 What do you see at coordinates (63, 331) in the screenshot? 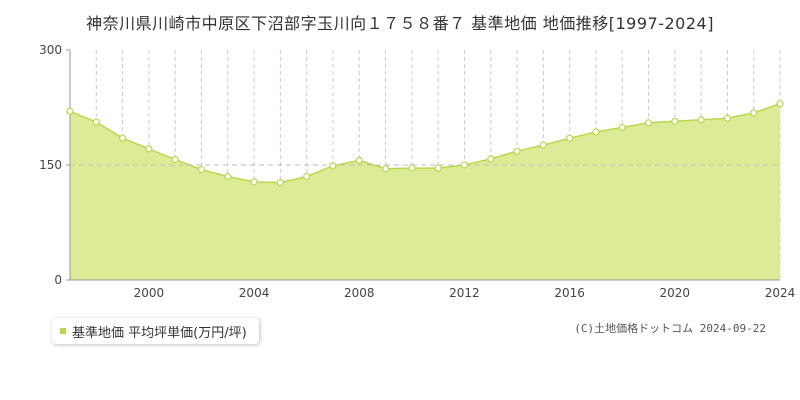
I see `legend-swatch` at bounding box center [63, 331].